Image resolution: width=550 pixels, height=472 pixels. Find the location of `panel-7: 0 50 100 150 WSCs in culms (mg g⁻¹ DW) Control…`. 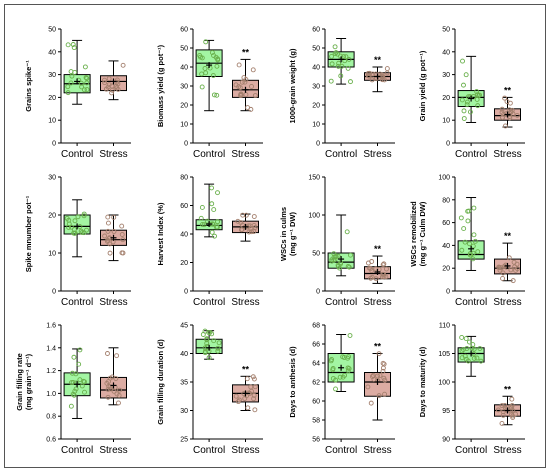

panel-7: 0 50 100 150 WSCs in culms (mg g⁻¹ DW) Control… is located at coordinates (337, 241).